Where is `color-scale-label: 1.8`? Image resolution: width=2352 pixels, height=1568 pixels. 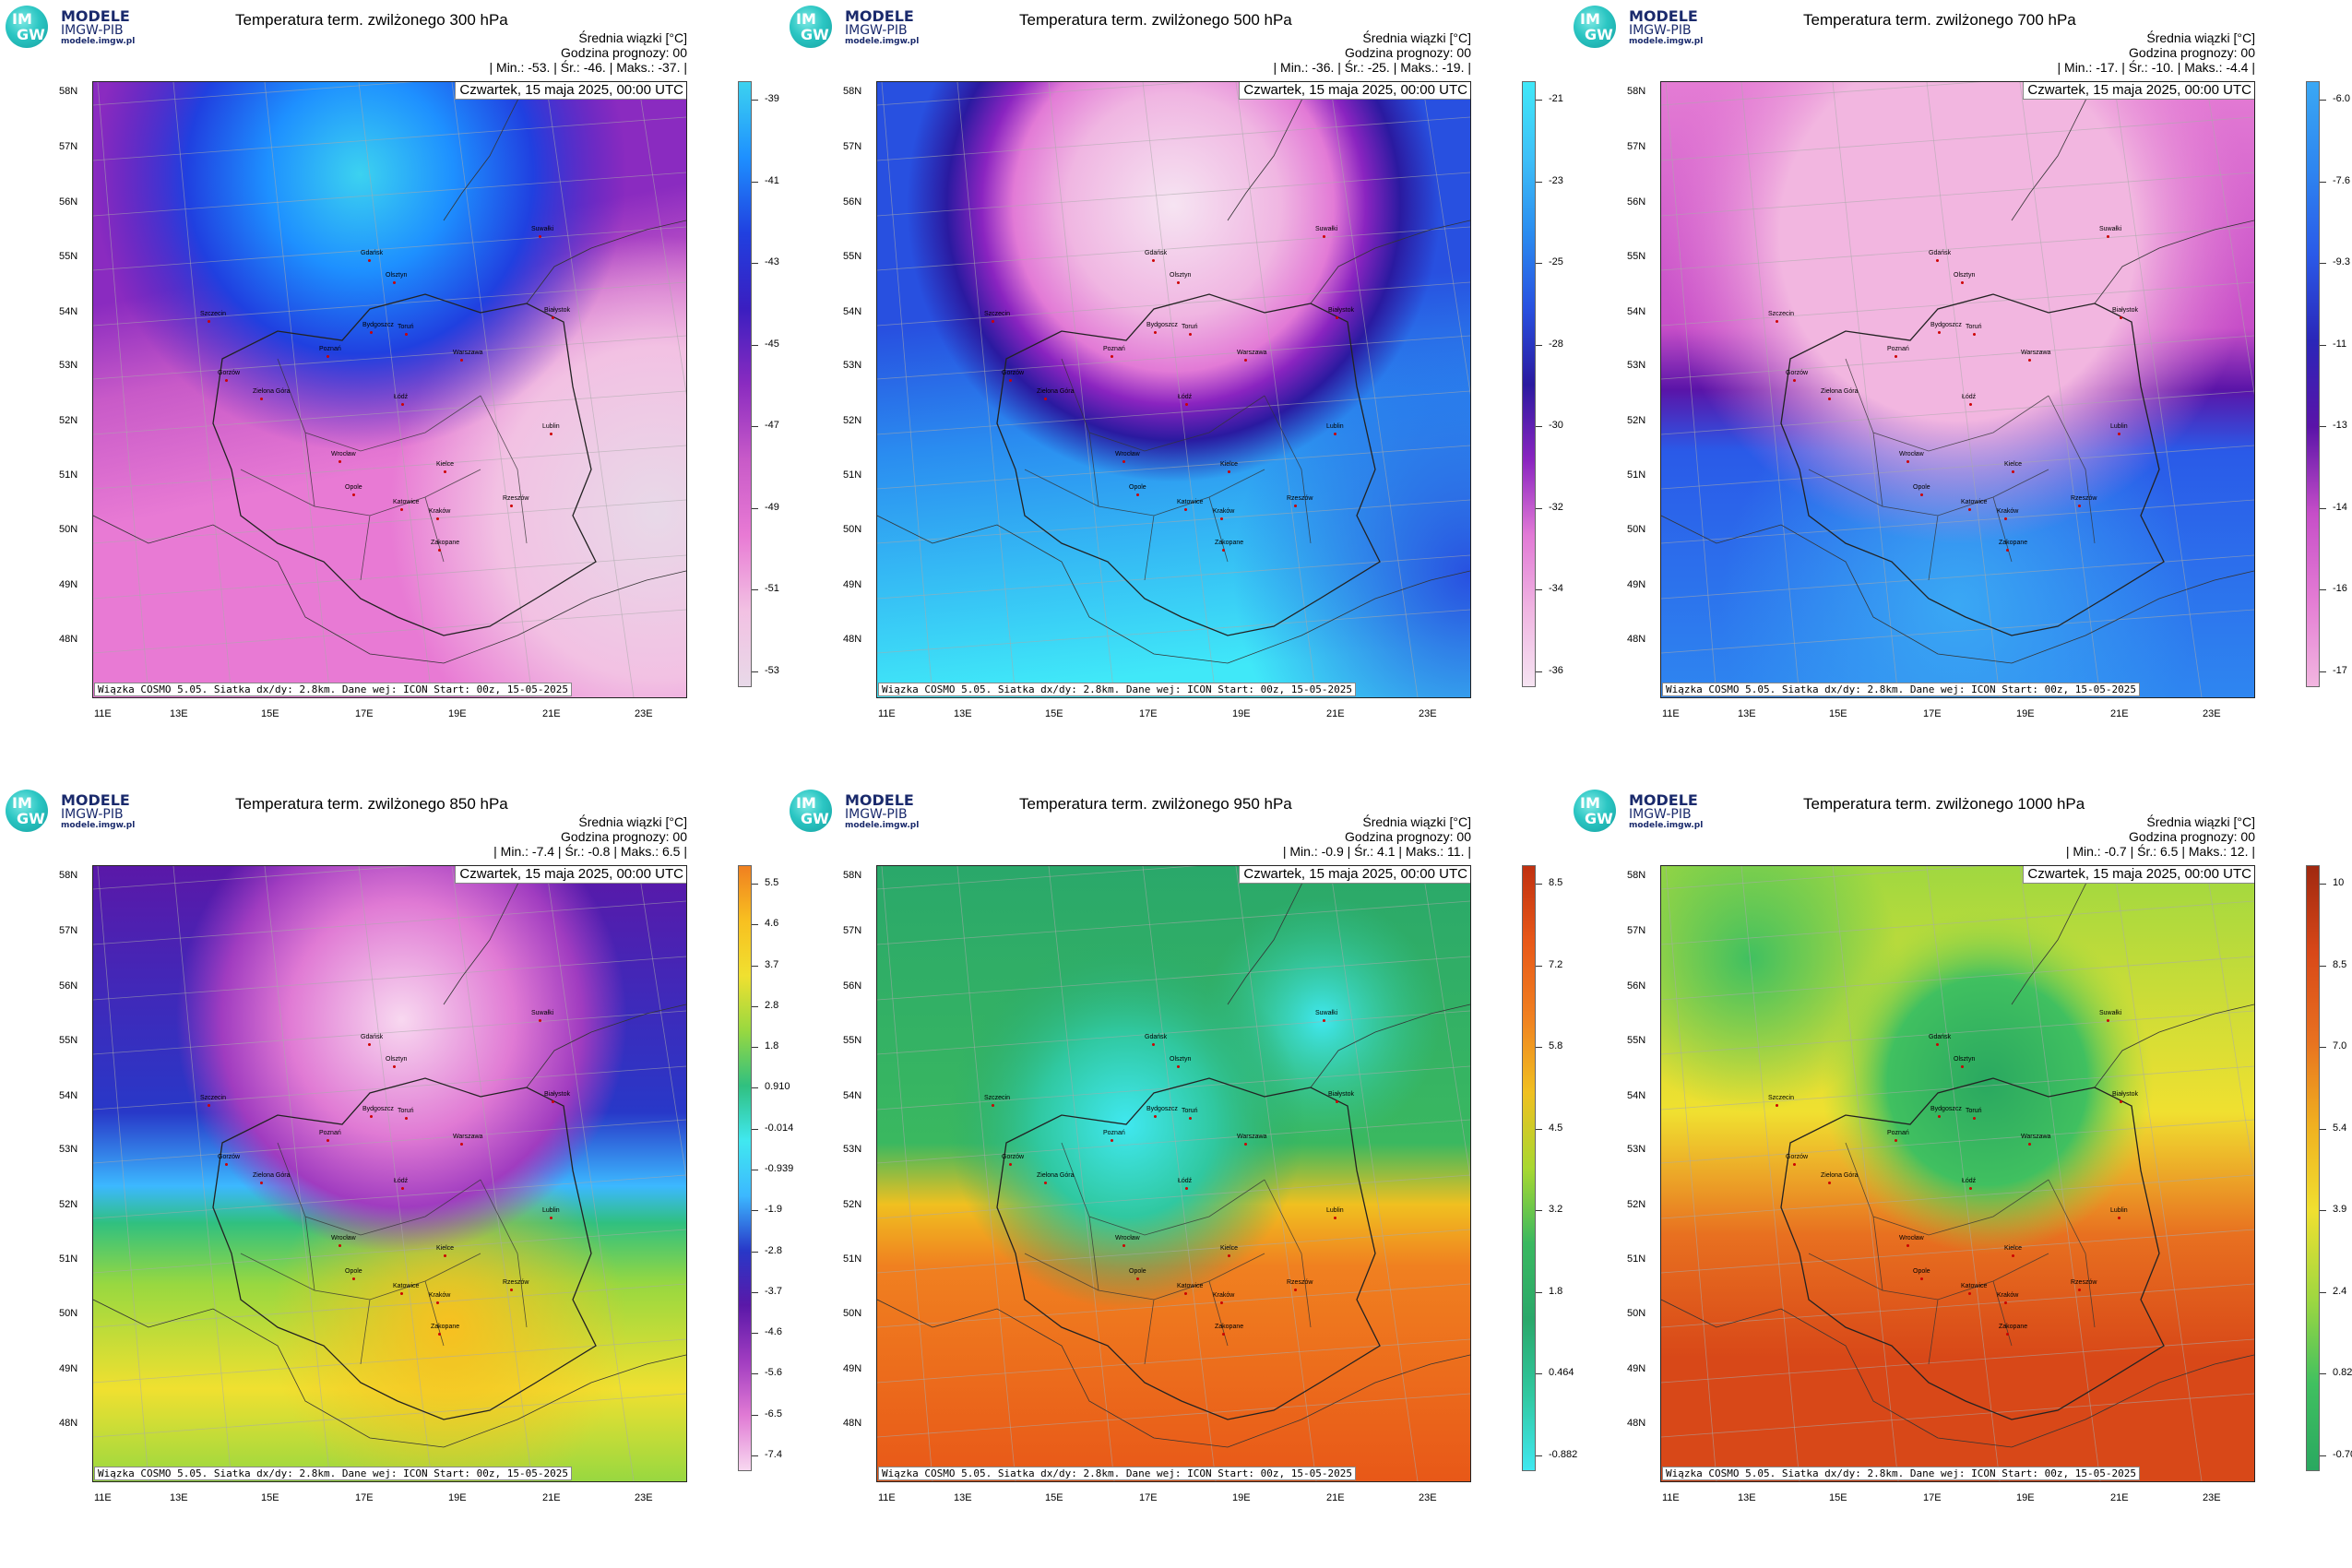
color-scale-label: 1.8 is located at coordinates (1556, 1291).